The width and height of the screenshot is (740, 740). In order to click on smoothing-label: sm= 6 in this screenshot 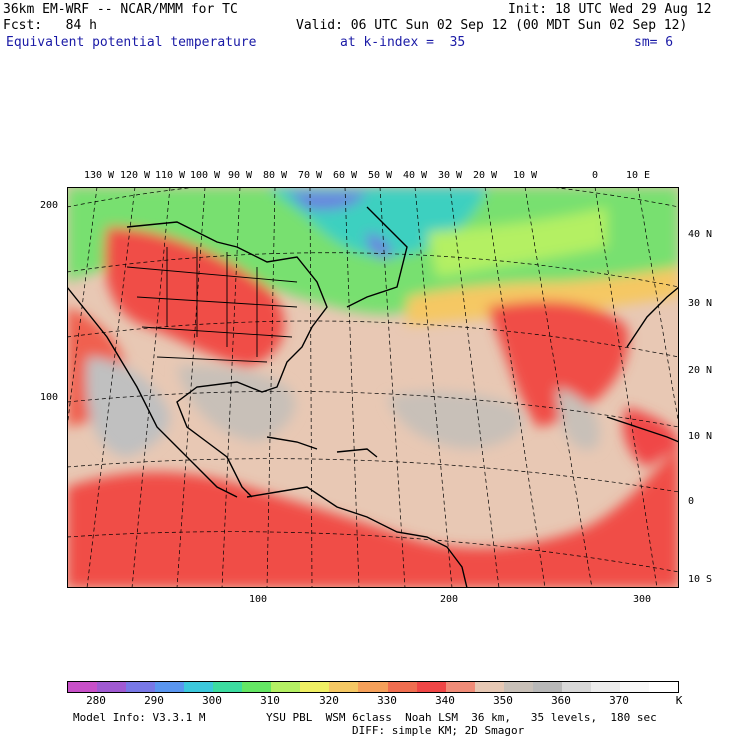, I will do `click(654, 42)`.